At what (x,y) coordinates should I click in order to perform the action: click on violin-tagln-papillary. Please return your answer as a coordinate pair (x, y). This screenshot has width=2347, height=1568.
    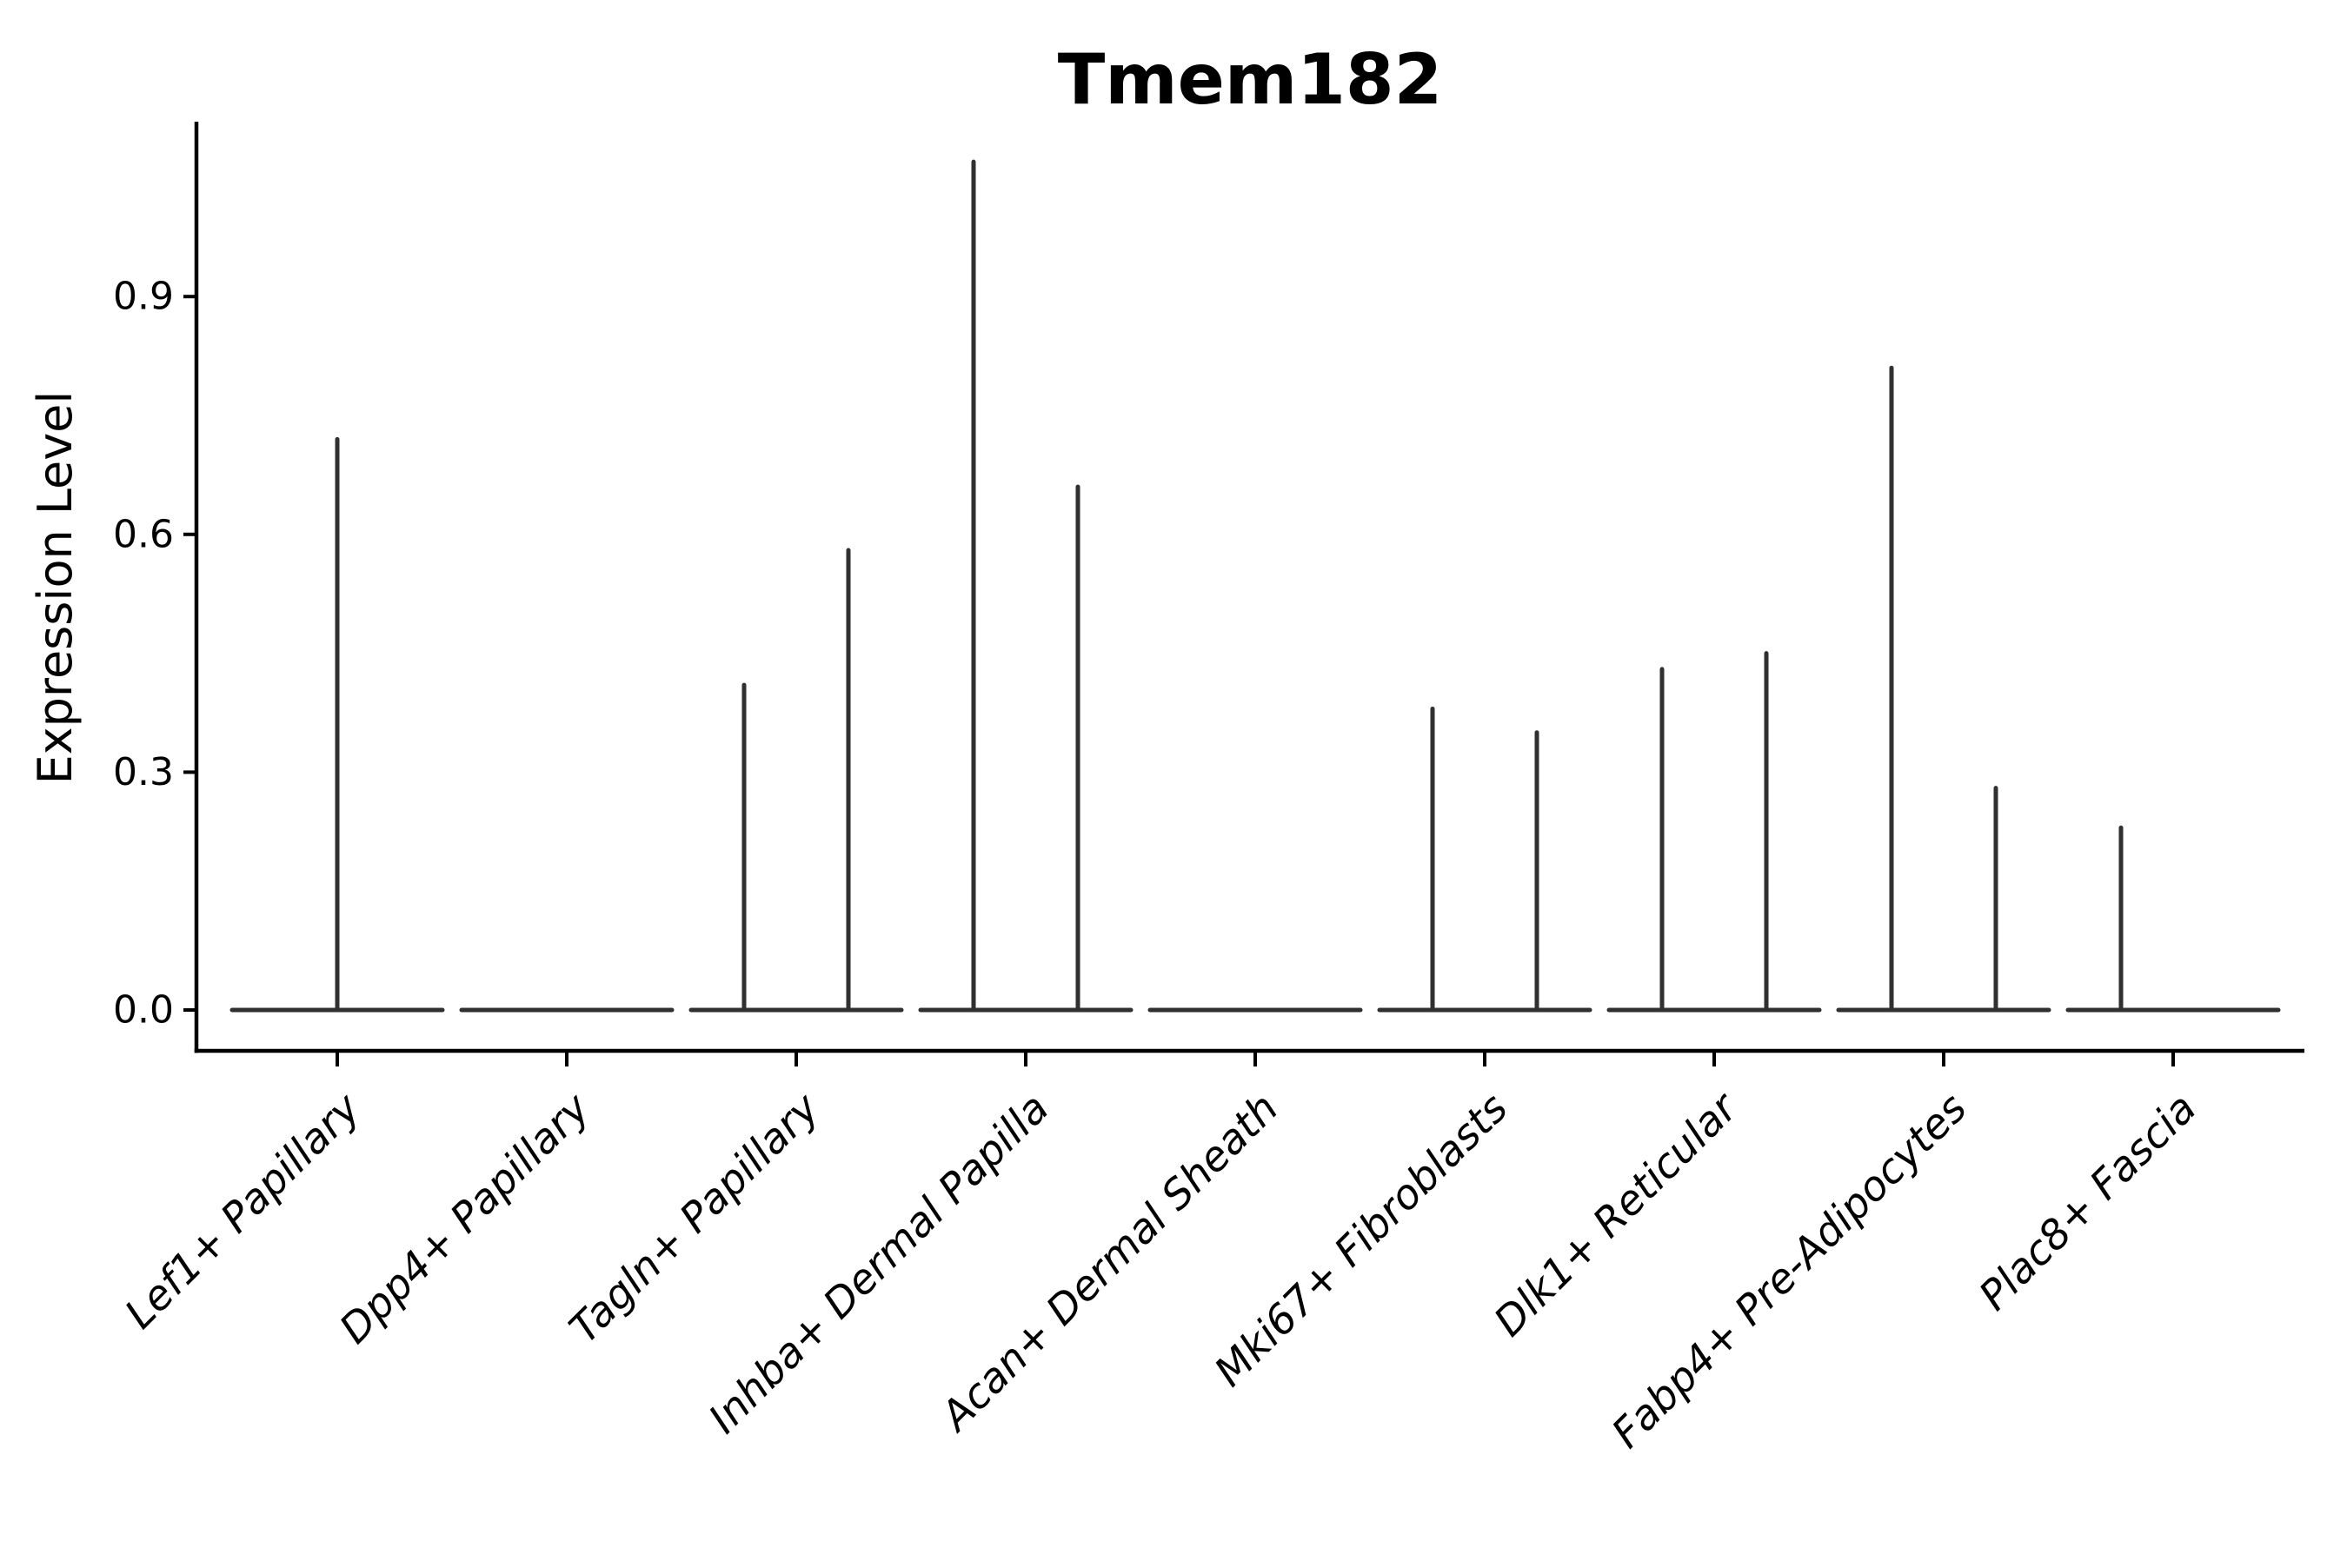
    Looking at the image, I should click on (796, 780).